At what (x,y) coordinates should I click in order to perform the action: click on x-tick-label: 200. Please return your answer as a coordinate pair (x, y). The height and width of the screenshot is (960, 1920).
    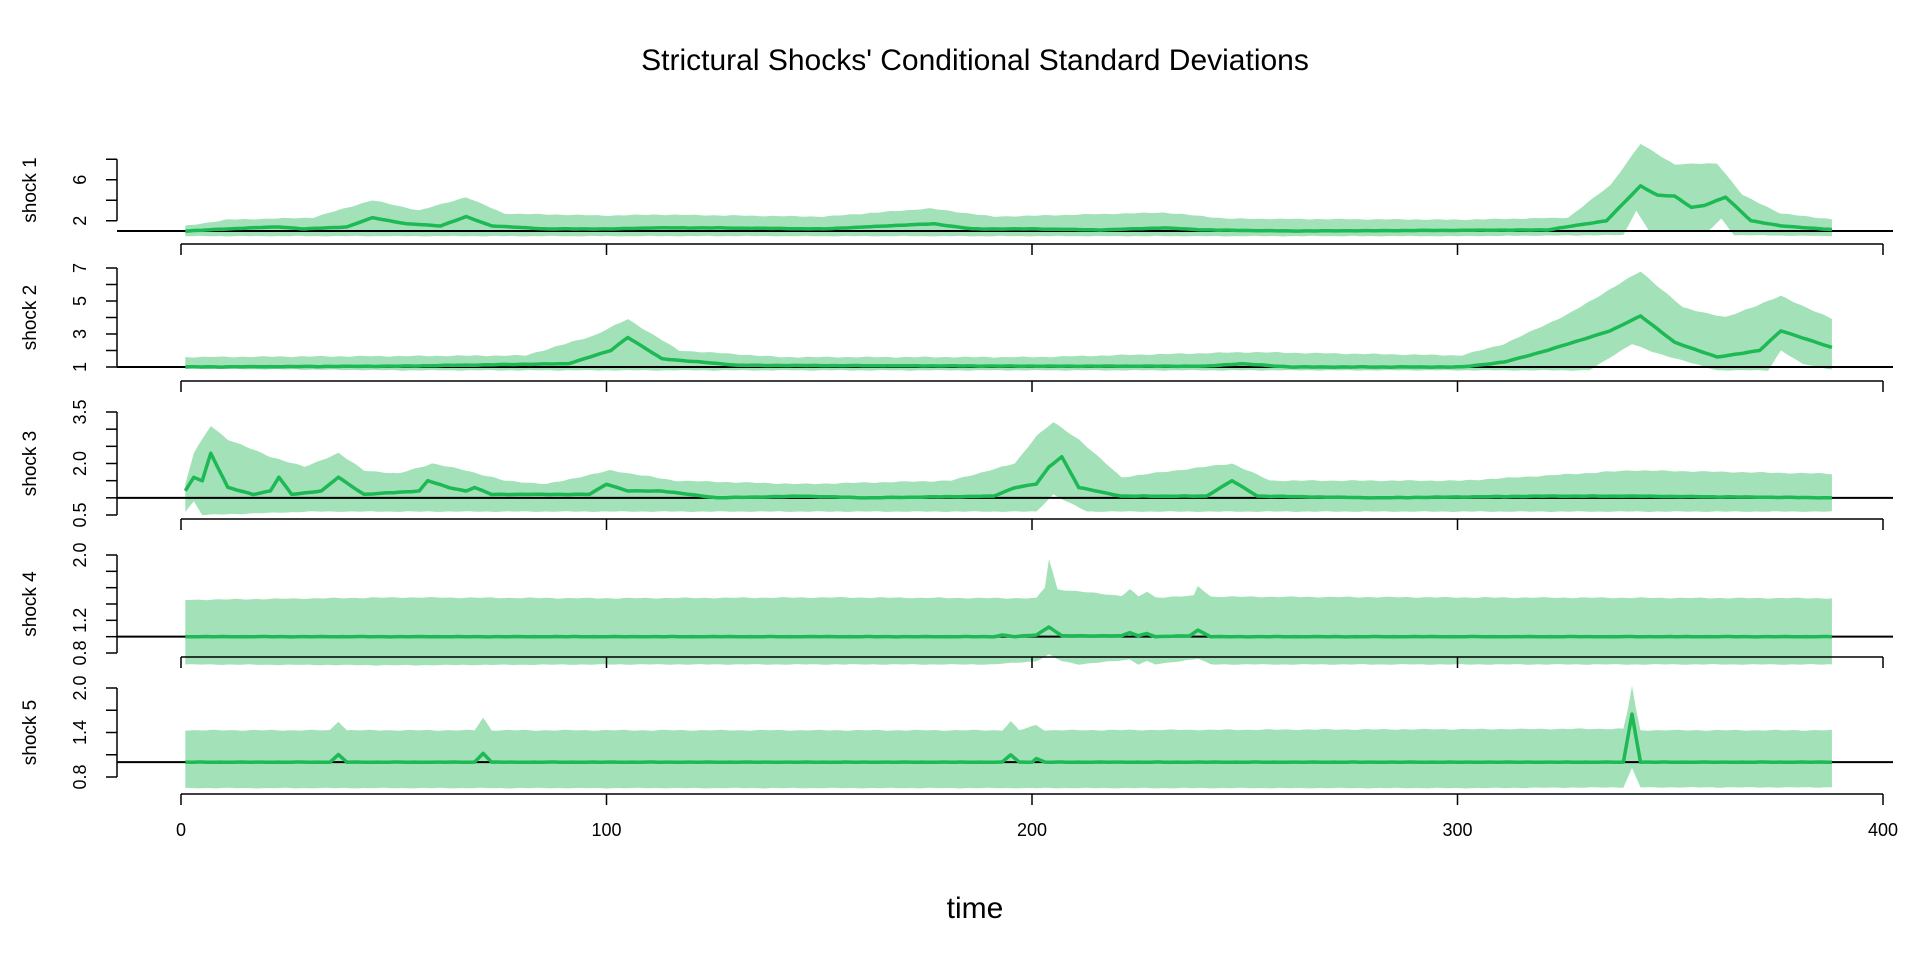
    Looking at the image, I should click on (1032, 830).